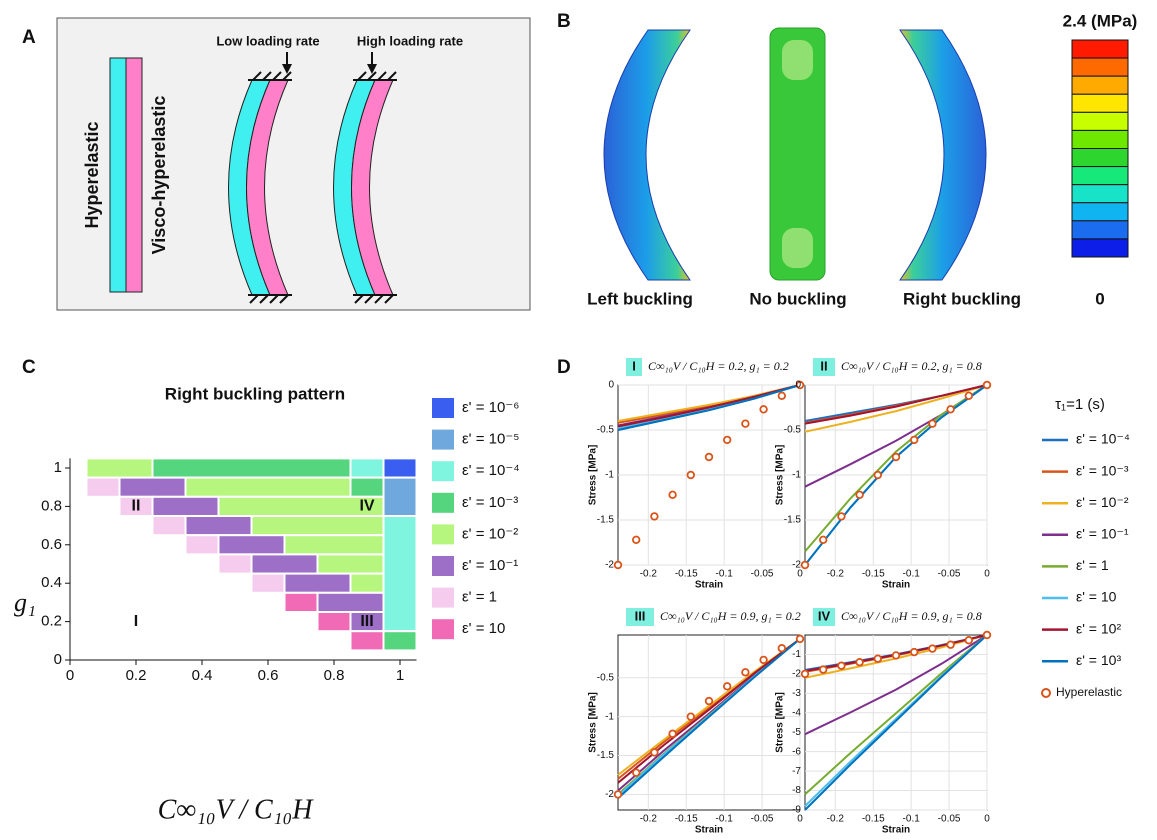 This screenshot has width=1157, height=840. Describe the element at coordinates (1100, 20) in the screenshot. I see `colorbar-max: 2.4 (MPa)` at that location.